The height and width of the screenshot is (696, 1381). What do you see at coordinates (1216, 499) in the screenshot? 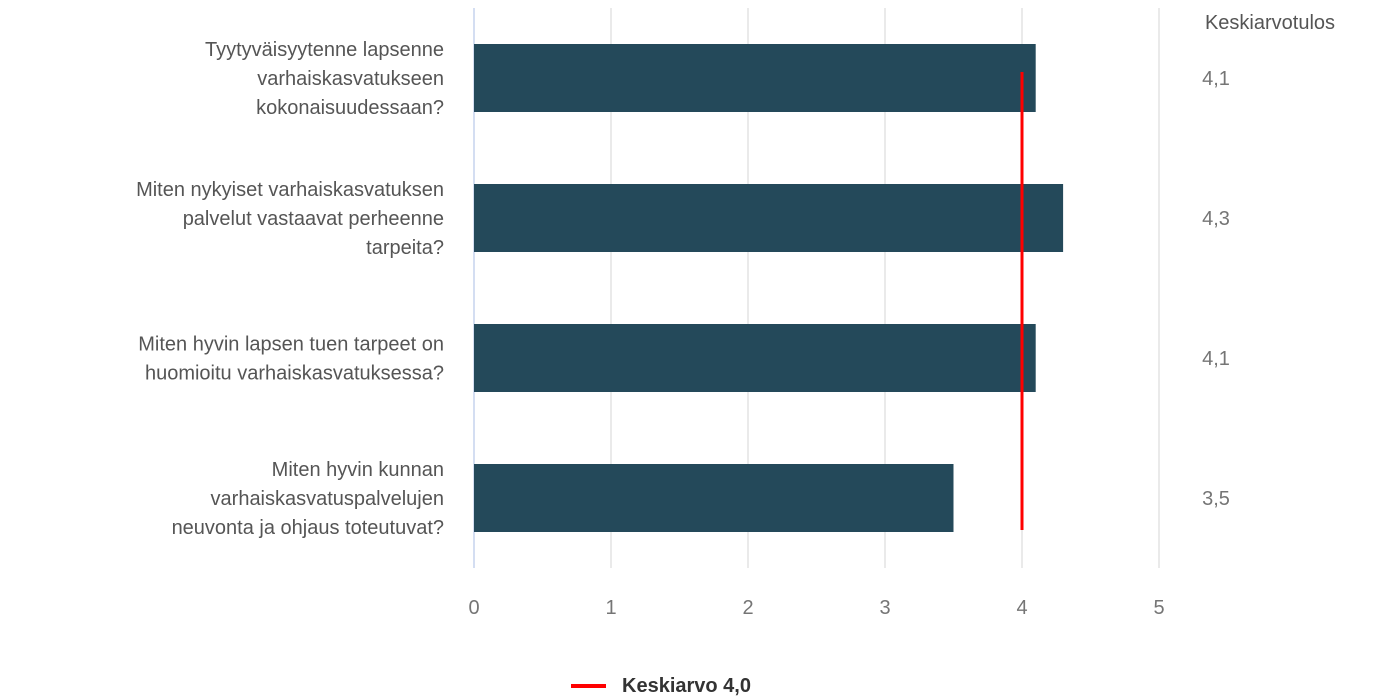
I see `value-label: 3,5` at bounding box center [1216, 499].